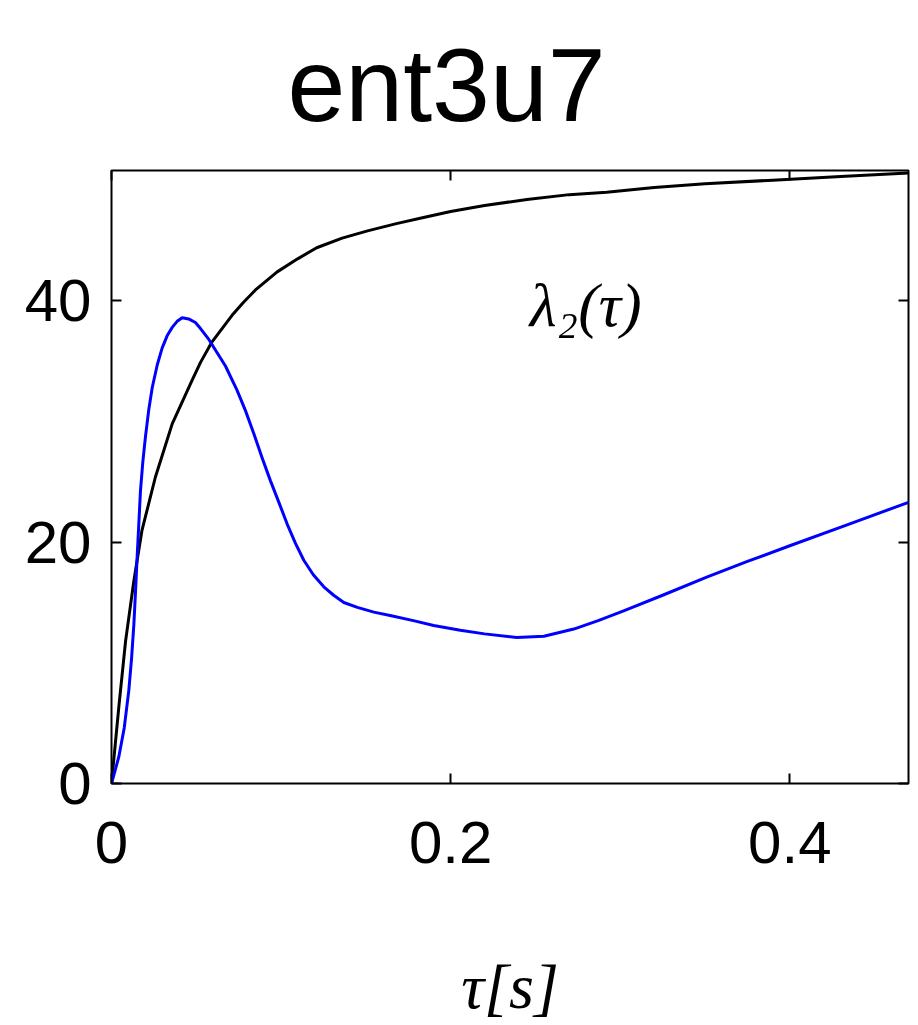  I want to click on y-tick-label: 20, so click(58, 542).